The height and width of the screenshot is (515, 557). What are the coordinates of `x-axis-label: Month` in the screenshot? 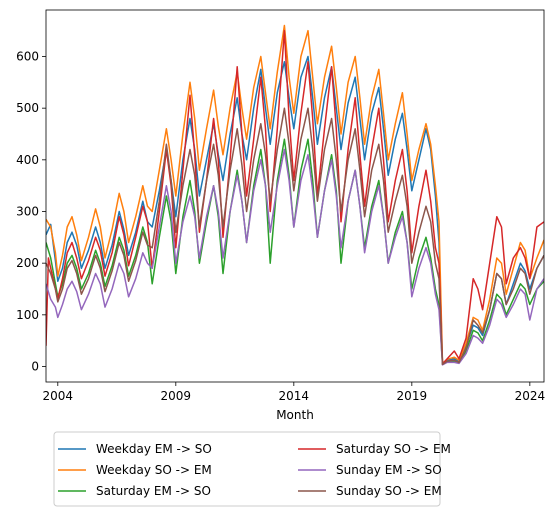 It's located at (295, 415).